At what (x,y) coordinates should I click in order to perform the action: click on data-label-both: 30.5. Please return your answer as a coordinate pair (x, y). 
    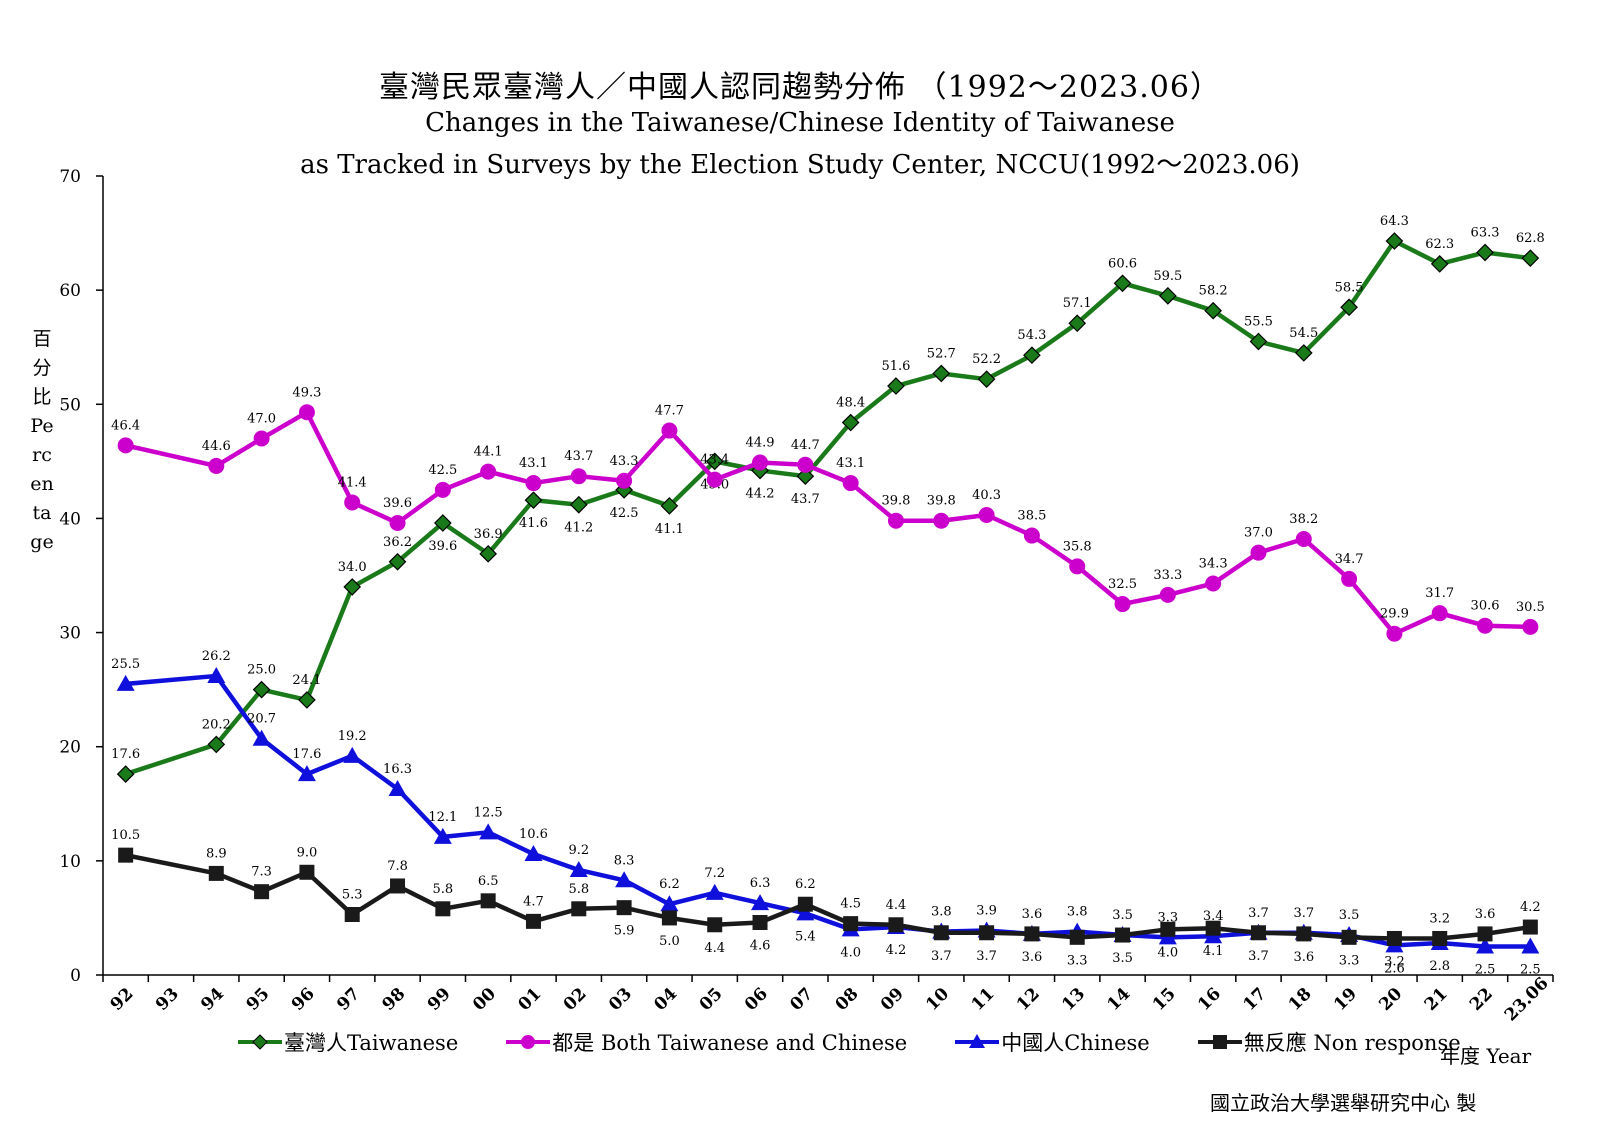
    Looking at the image, I should click on (1530, 607).